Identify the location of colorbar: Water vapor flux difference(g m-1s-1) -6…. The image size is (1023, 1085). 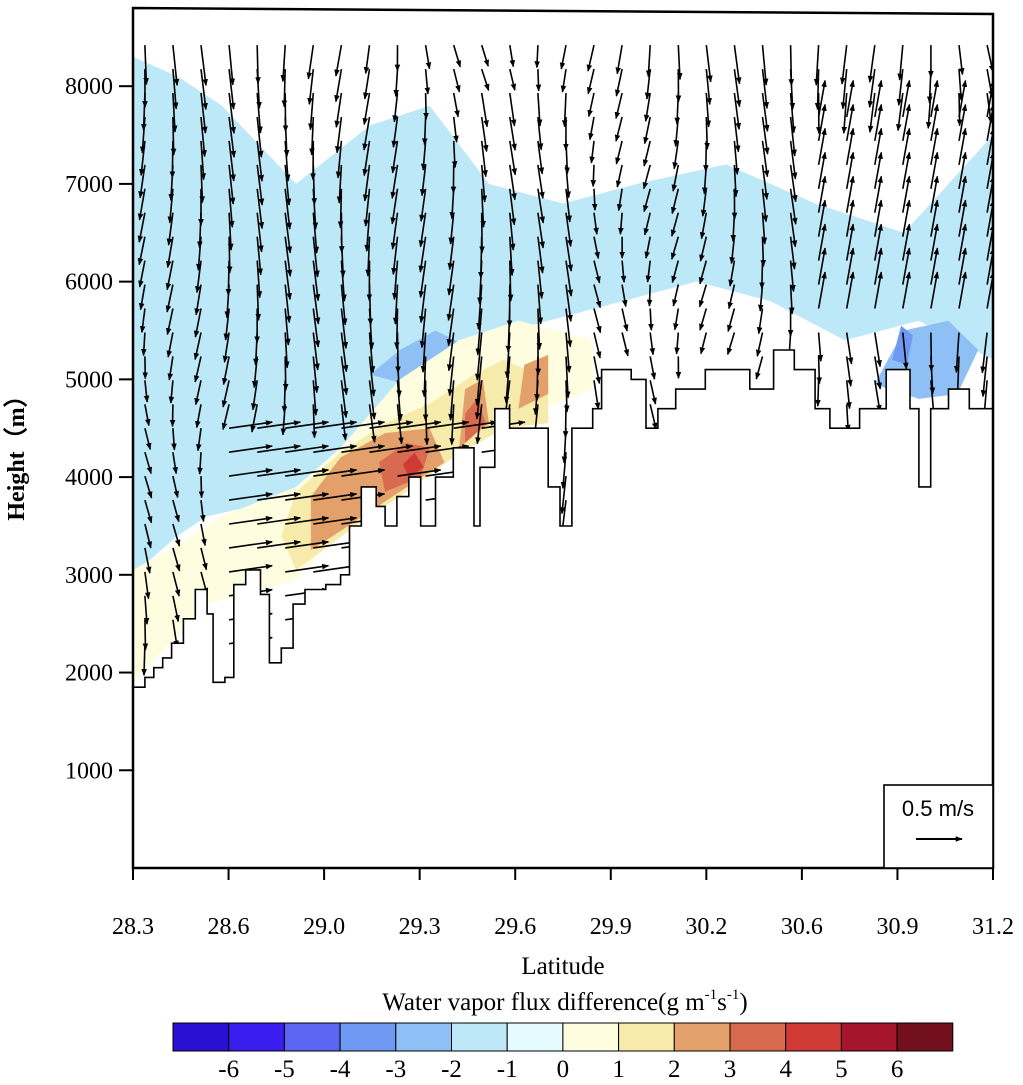
(563, 1035).